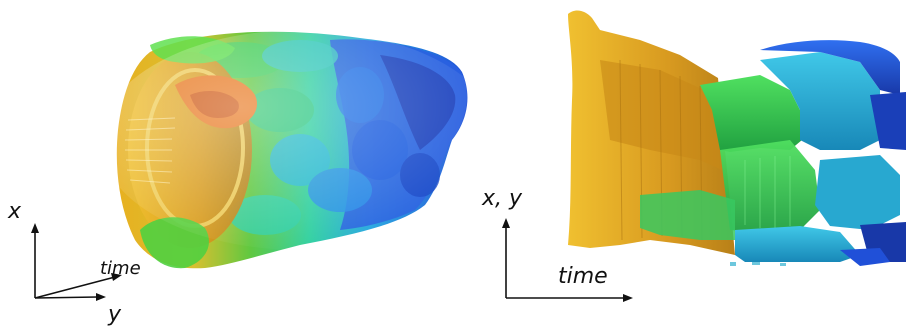  Describe the element at coordinates (567, 260) in the screenshot. I see `right-axes` at that location.